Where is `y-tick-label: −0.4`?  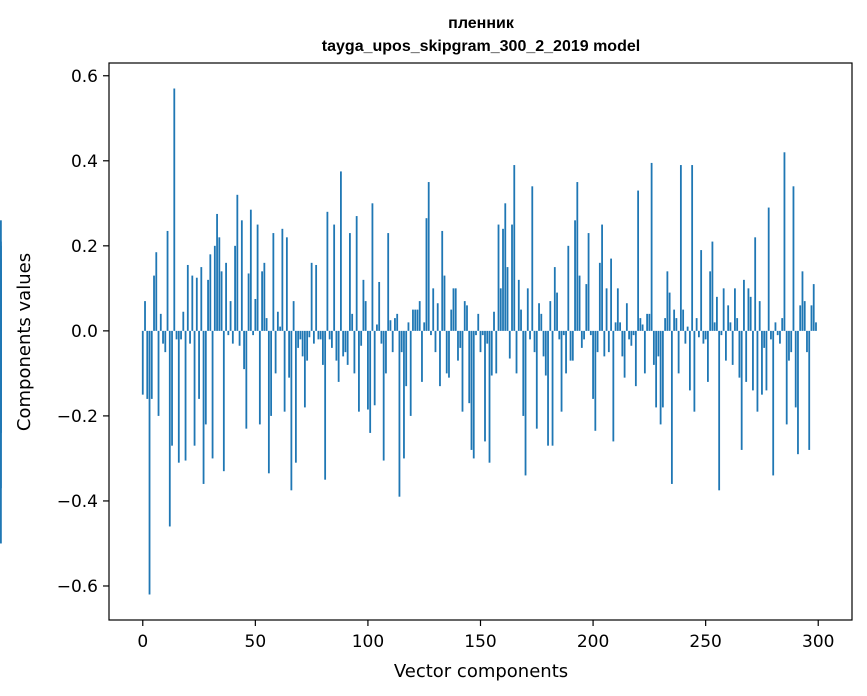
y-tick-label: −0.4 is located at coordinates (77, 502).